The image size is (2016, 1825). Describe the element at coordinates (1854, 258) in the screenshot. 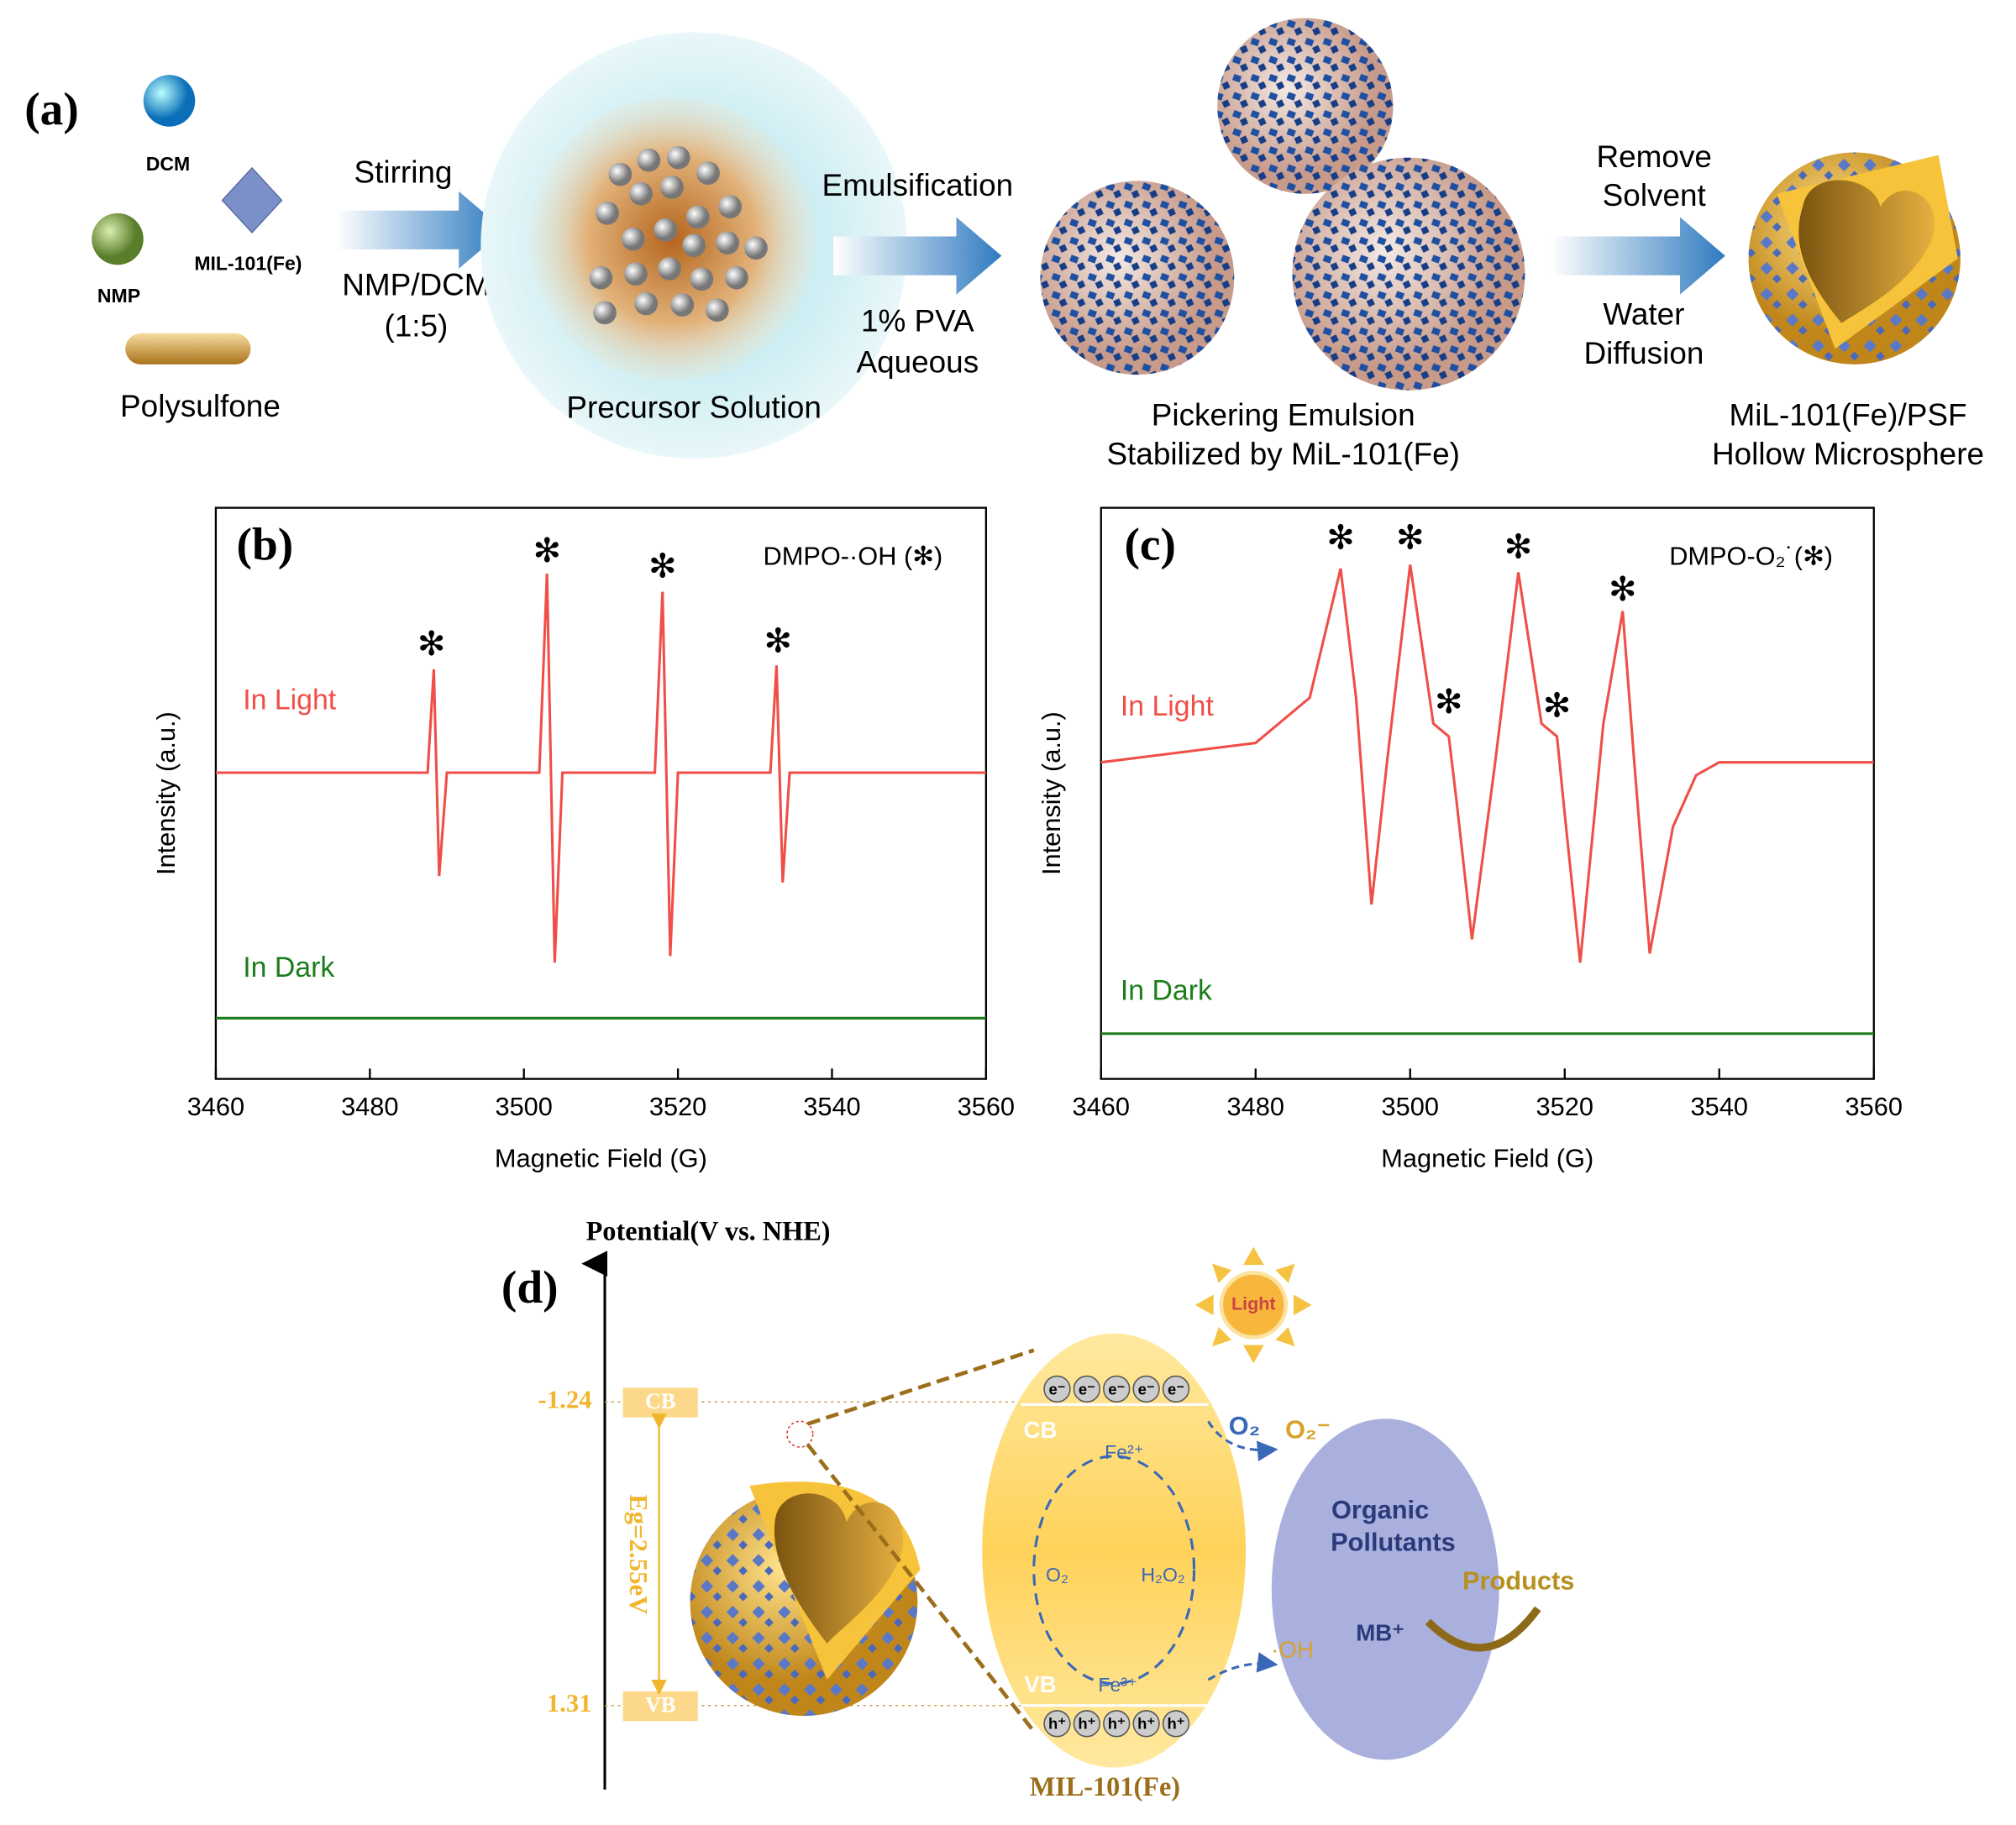

I see `hollow-microsphere` at that location.